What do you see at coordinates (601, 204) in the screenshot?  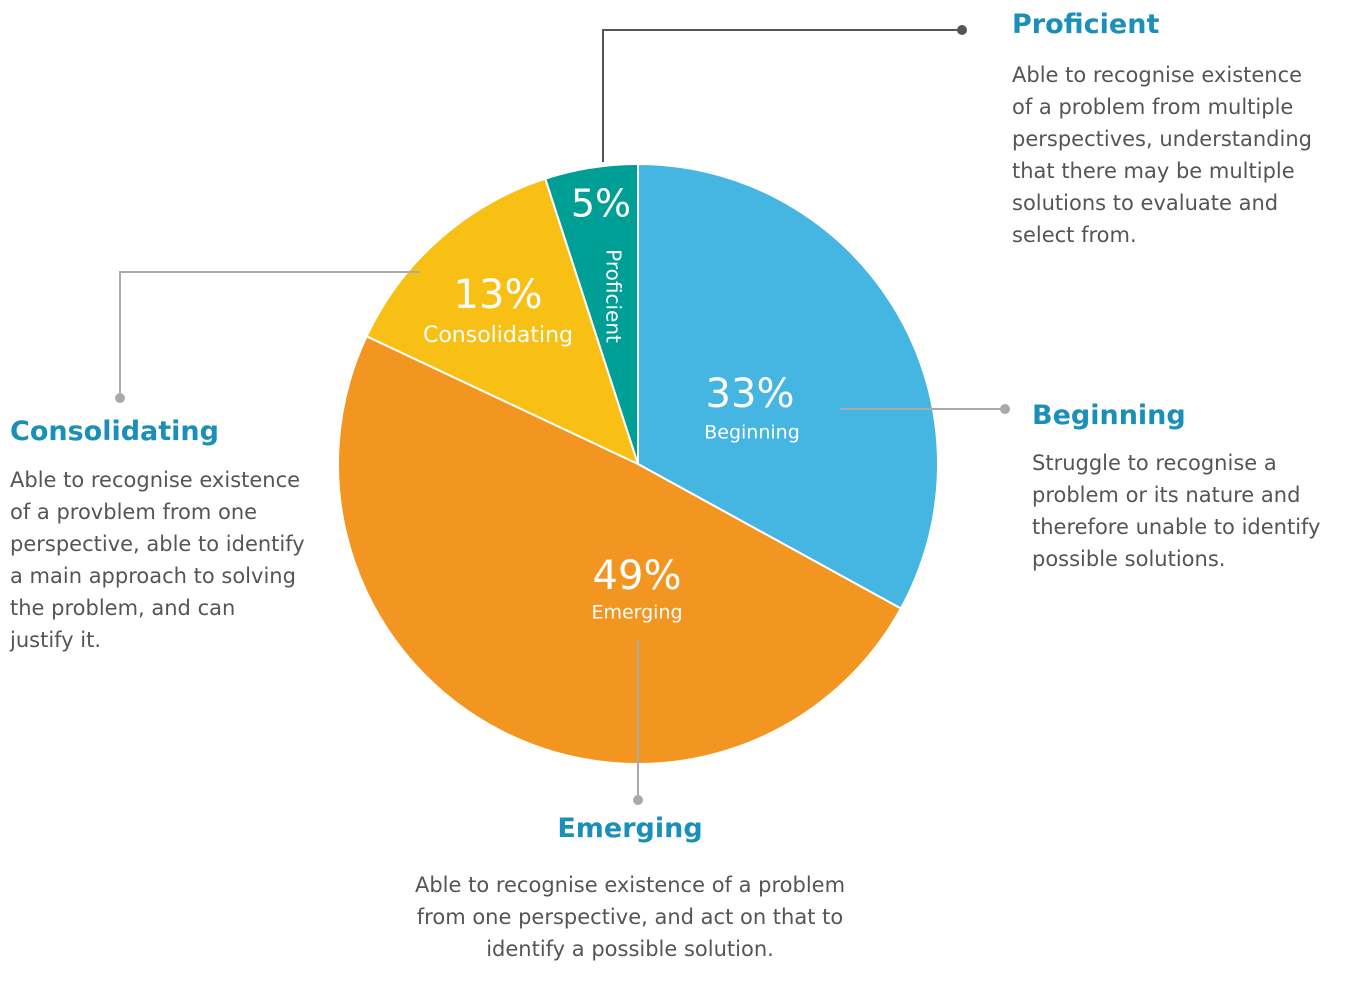 I see `slice-percent: 5%` at bounding box center [601, 204].